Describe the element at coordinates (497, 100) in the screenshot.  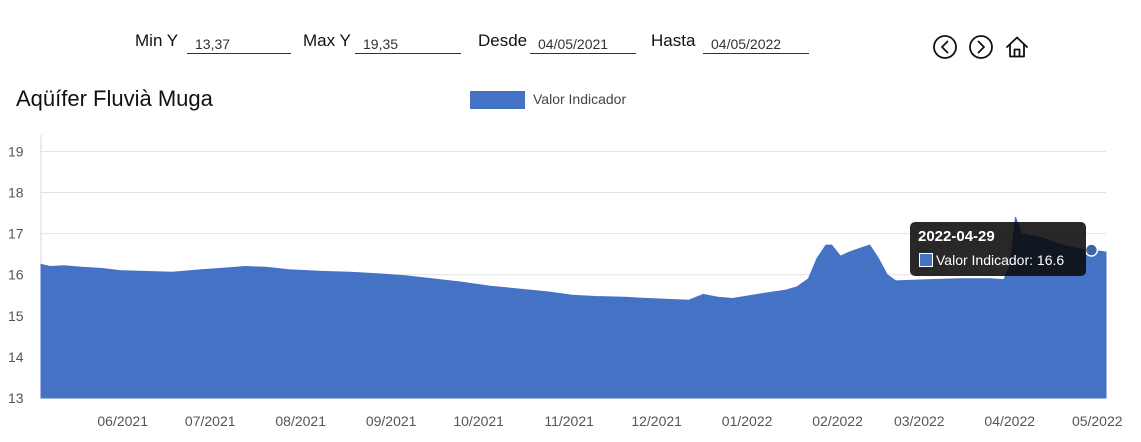
I see `legend-swatch` at that location.